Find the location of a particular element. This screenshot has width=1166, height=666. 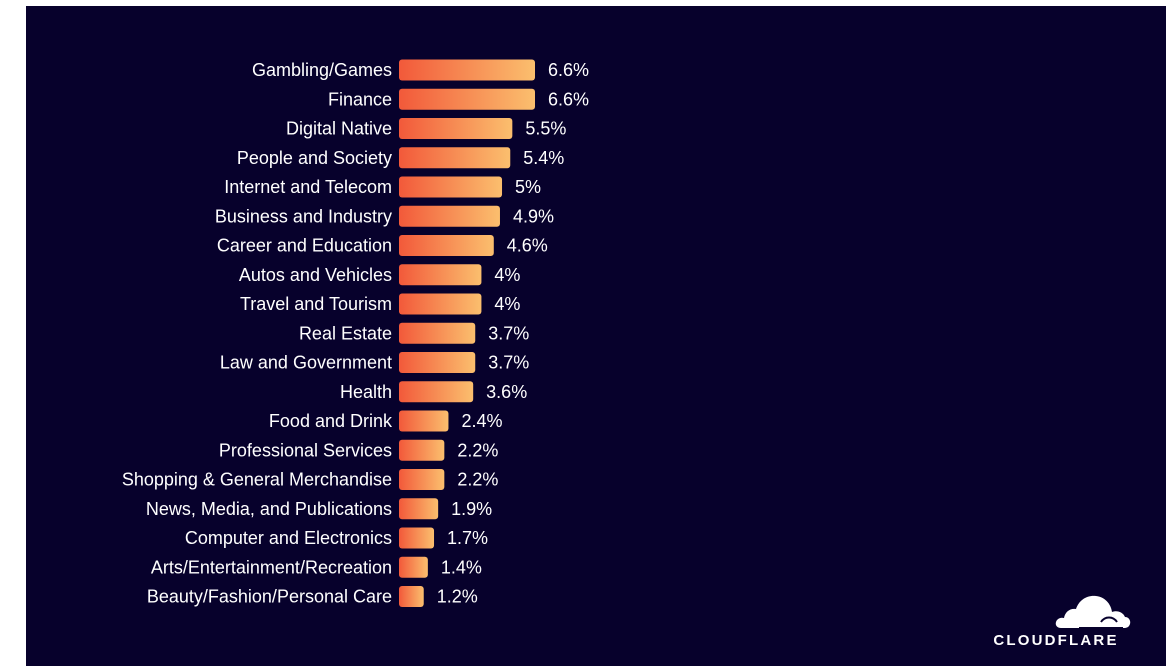

category-label: Travel and Tourism is located at coordinates (316, 304).